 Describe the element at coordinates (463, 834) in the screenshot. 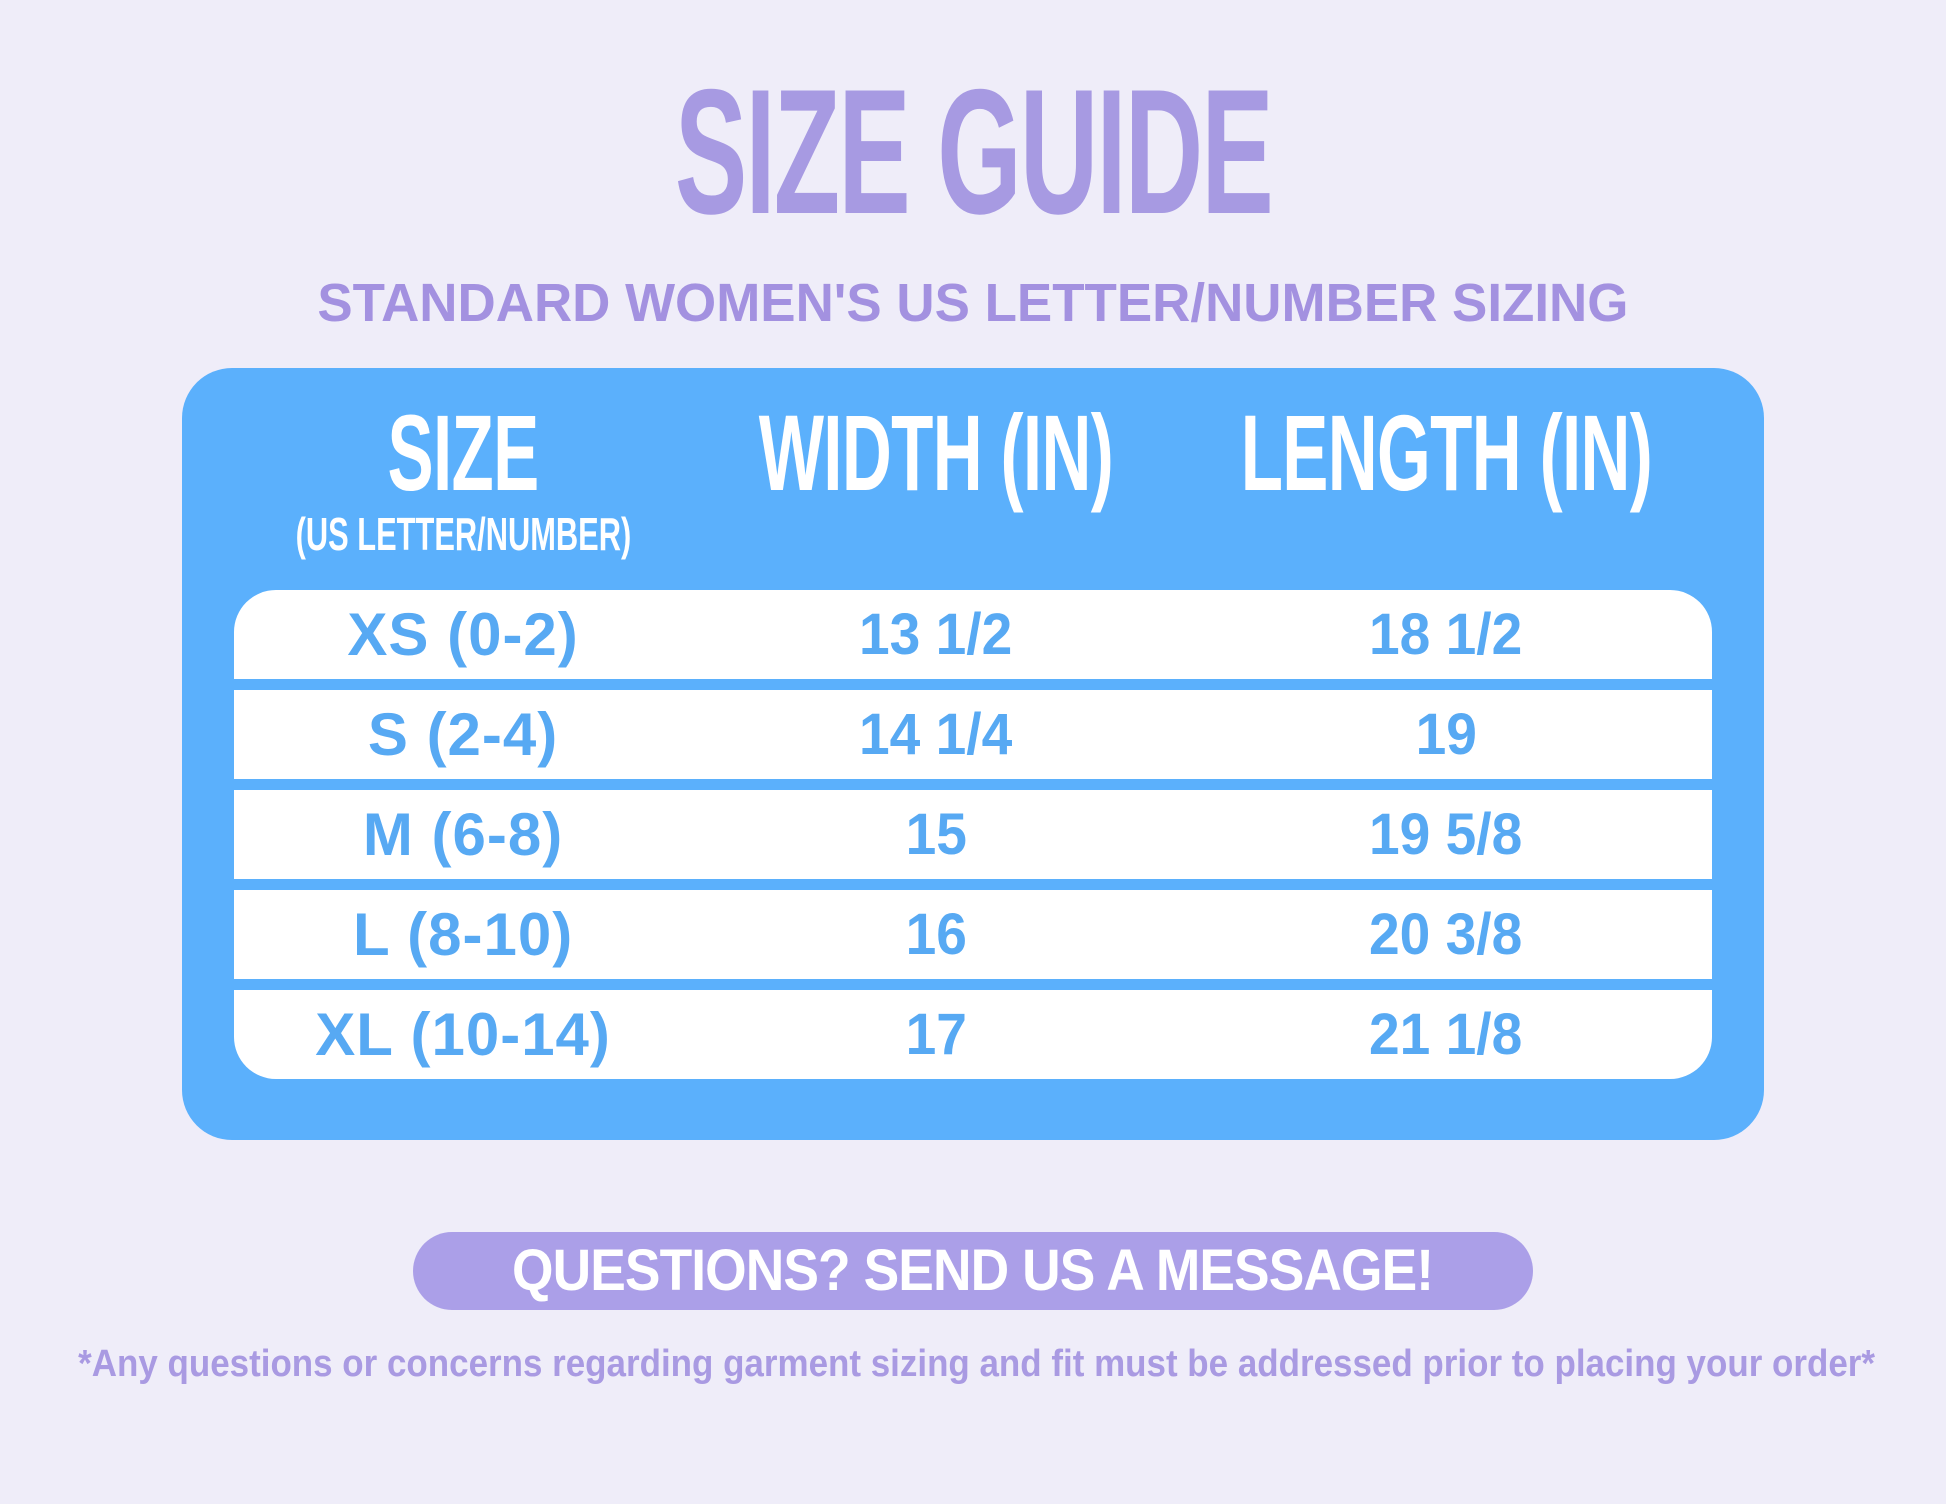

I see `size-cell: M (6-8)` at that location.